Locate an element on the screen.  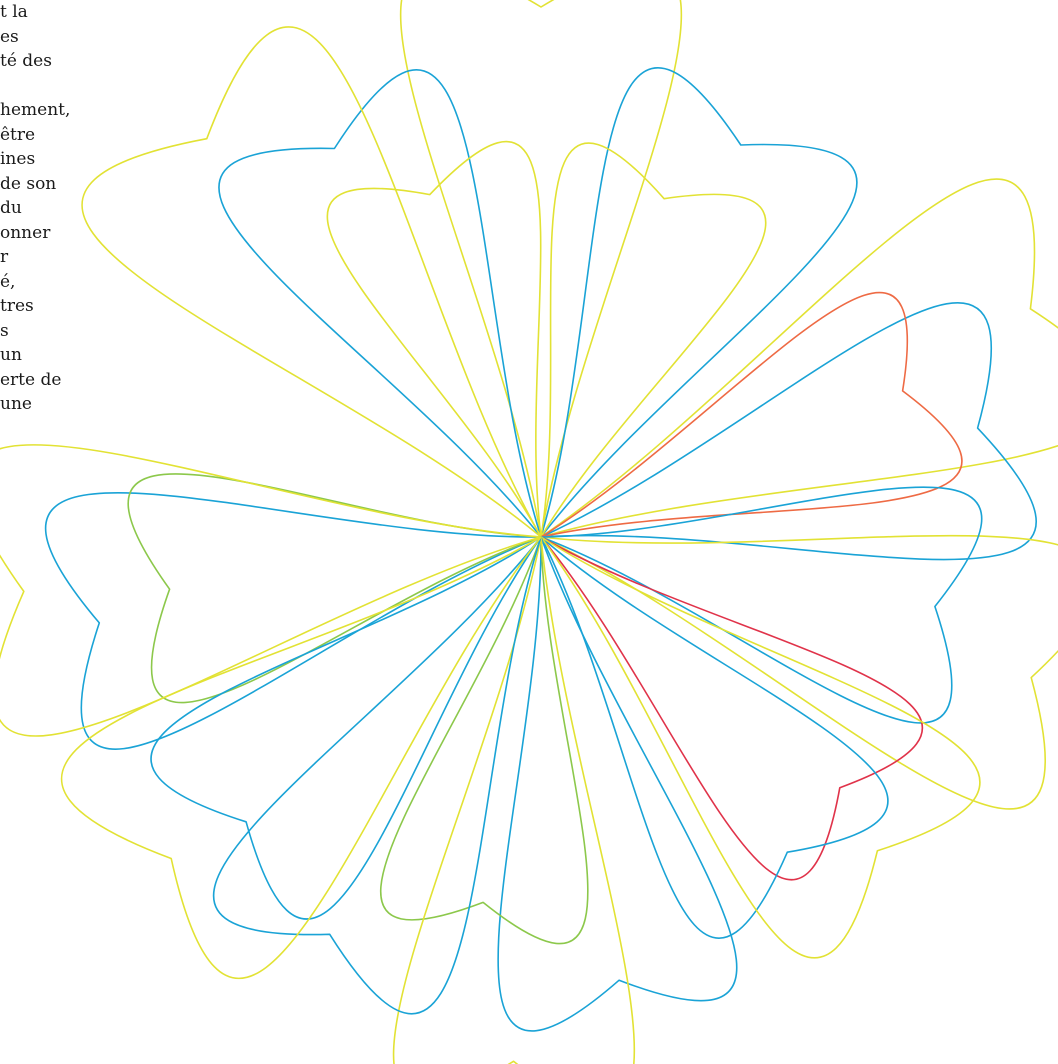
text-line is located at coordinates (87, 86).